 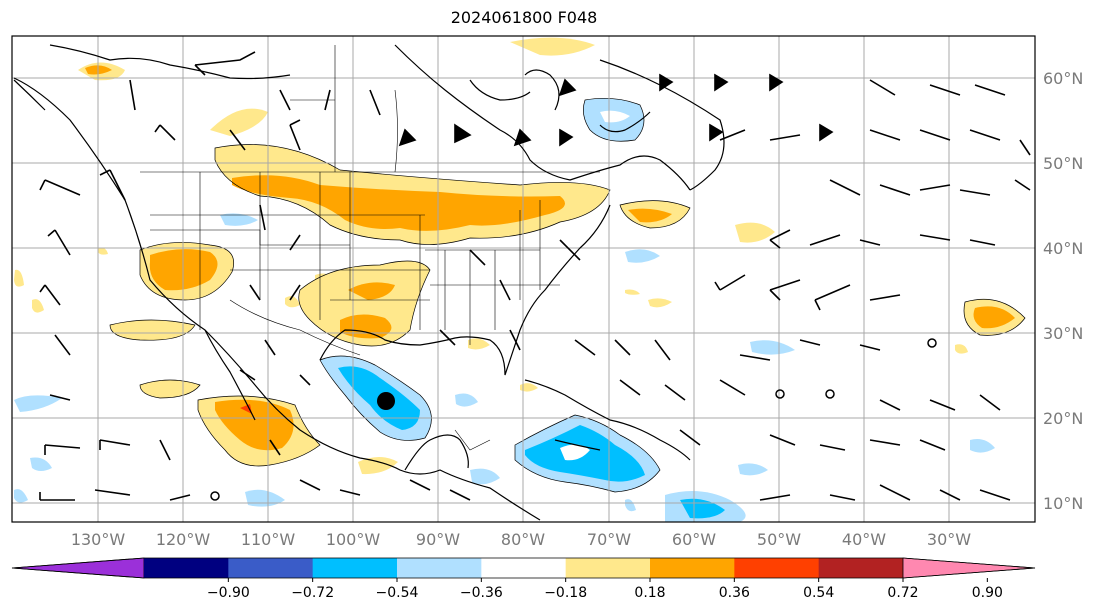 I want to click on lon-label: 80°W, so click(x=523, y=539).